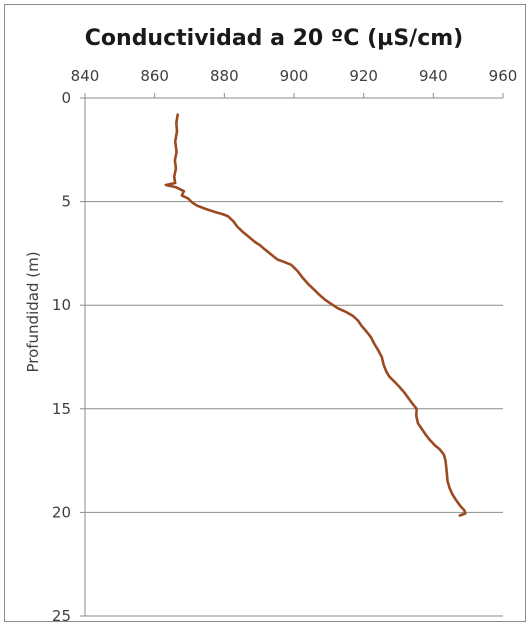 This screenshot has height=626, width=532. What do you see at coordinates (433, 76) in the screenshot?
I see `x-tick-label-940: 940` at bounding box center [433, 76].